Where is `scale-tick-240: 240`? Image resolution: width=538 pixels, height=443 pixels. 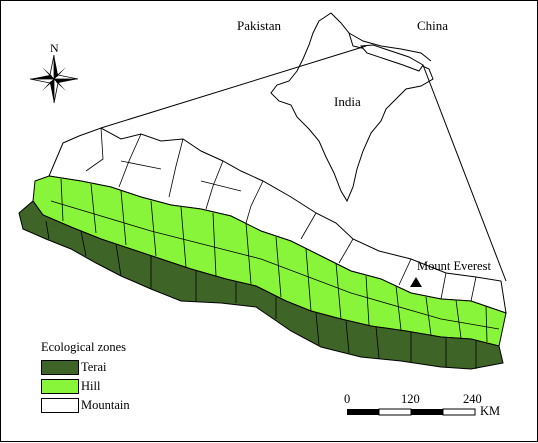 scale-tick-240: 240 is located at coordinates (472, 399).